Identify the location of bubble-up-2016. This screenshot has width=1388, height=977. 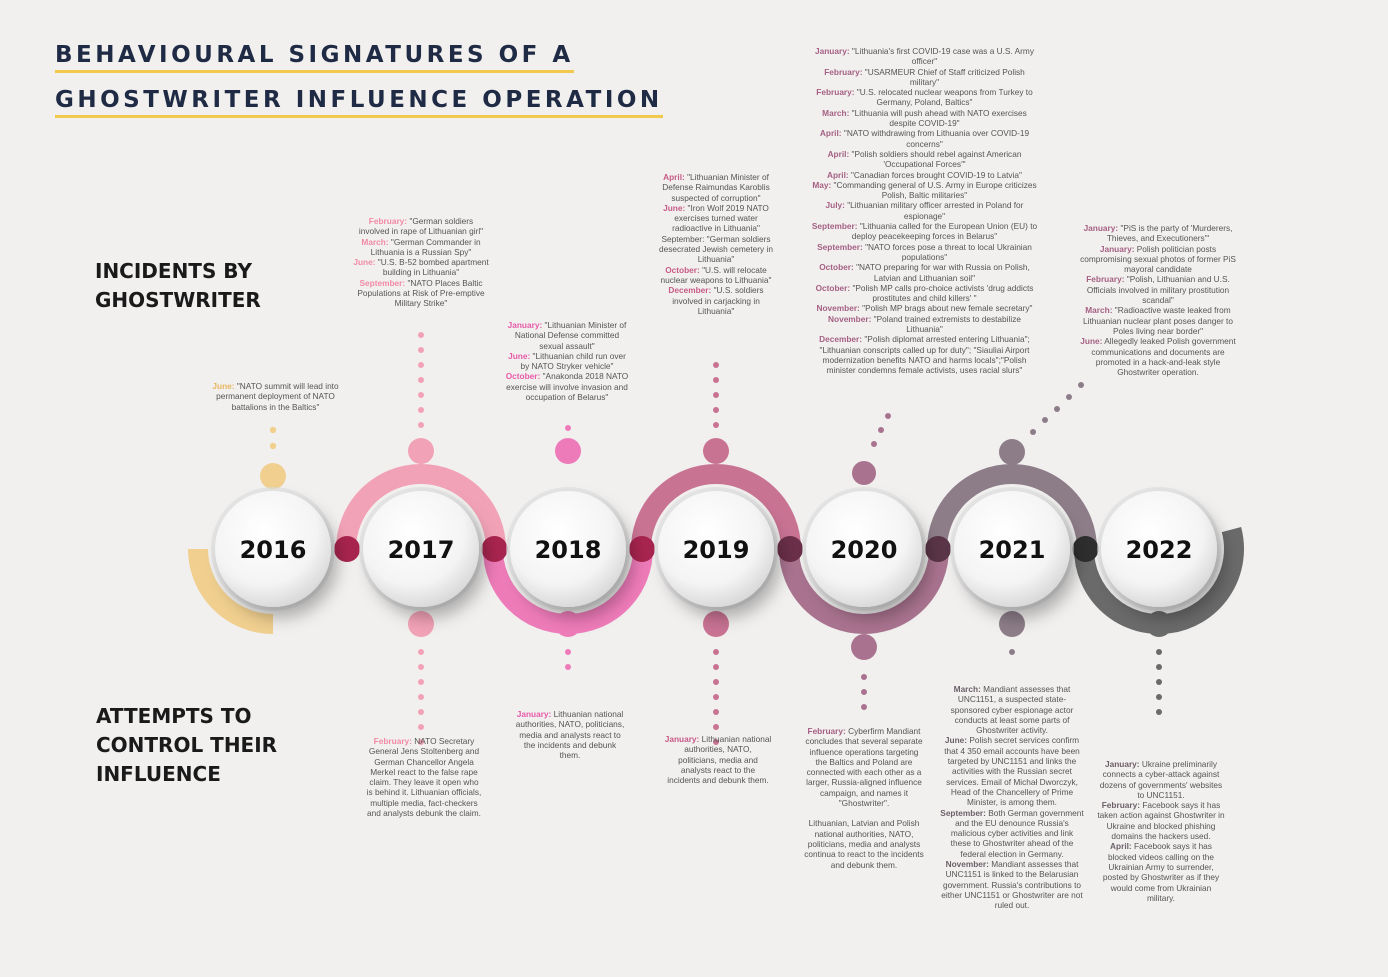
(273, 476).